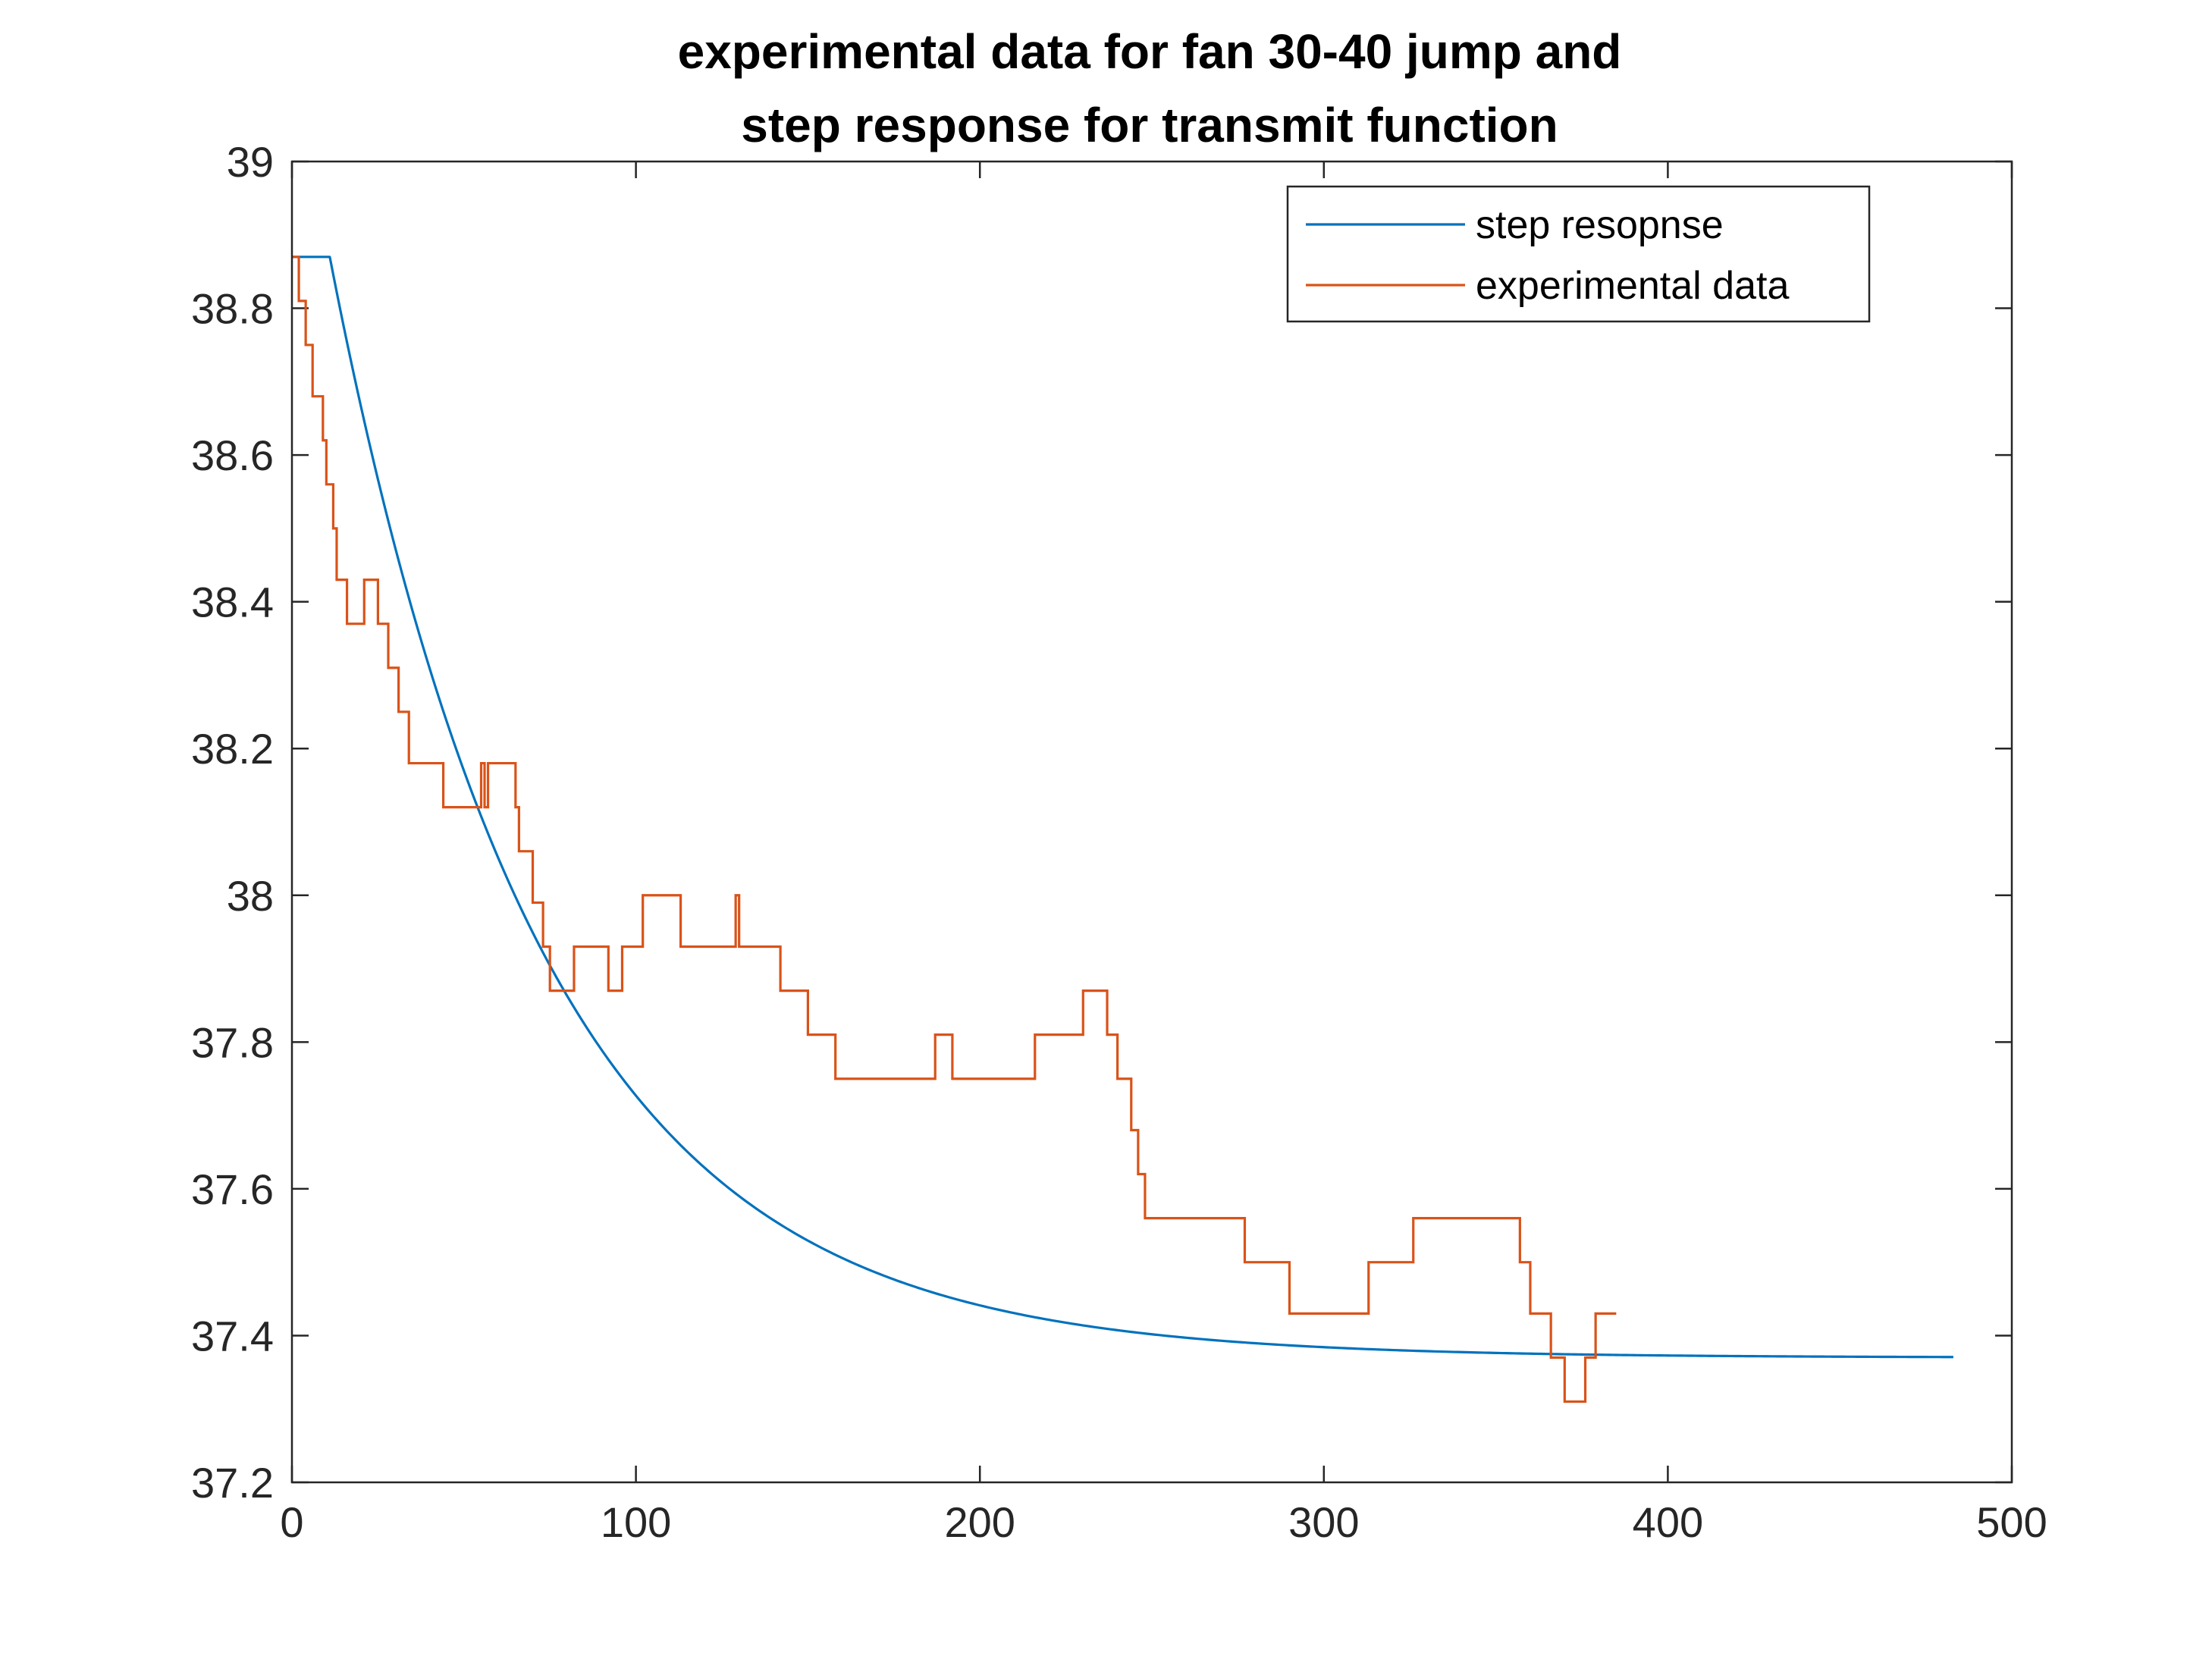 The height and width of the screenshot is (1659, 2212). Describe the element at coordinates (1149, 125) in the screenshot. I see `chart-title-line-2: step response for transmit function` at that location.